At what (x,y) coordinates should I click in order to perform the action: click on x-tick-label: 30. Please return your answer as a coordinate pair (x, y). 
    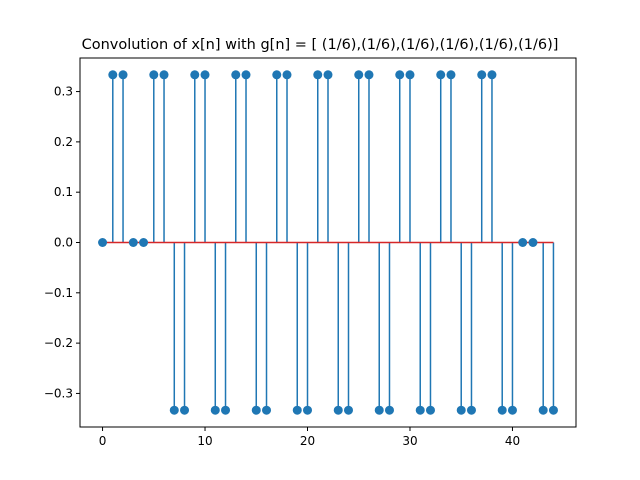
    Looking at the image, I should click on (409, 441).